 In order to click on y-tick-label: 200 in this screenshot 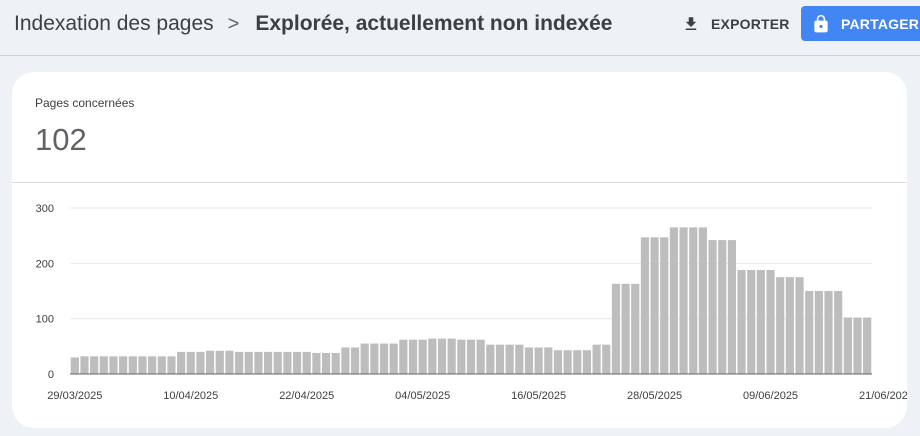, I will do `click(45, 264)`.